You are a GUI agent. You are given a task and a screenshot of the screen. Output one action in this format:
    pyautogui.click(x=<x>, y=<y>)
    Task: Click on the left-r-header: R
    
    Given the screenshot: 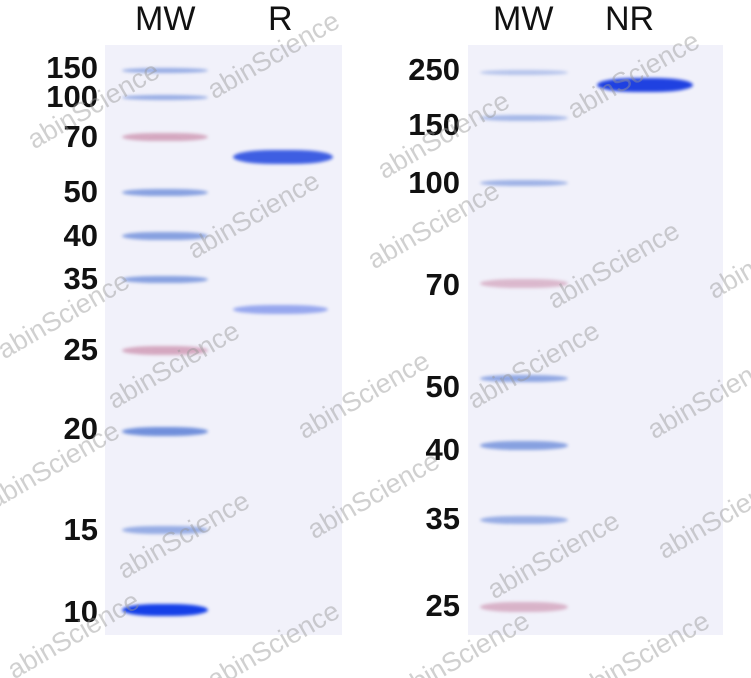 What is the action you would take?
    pyautogui.click(x=280, y=19)
    